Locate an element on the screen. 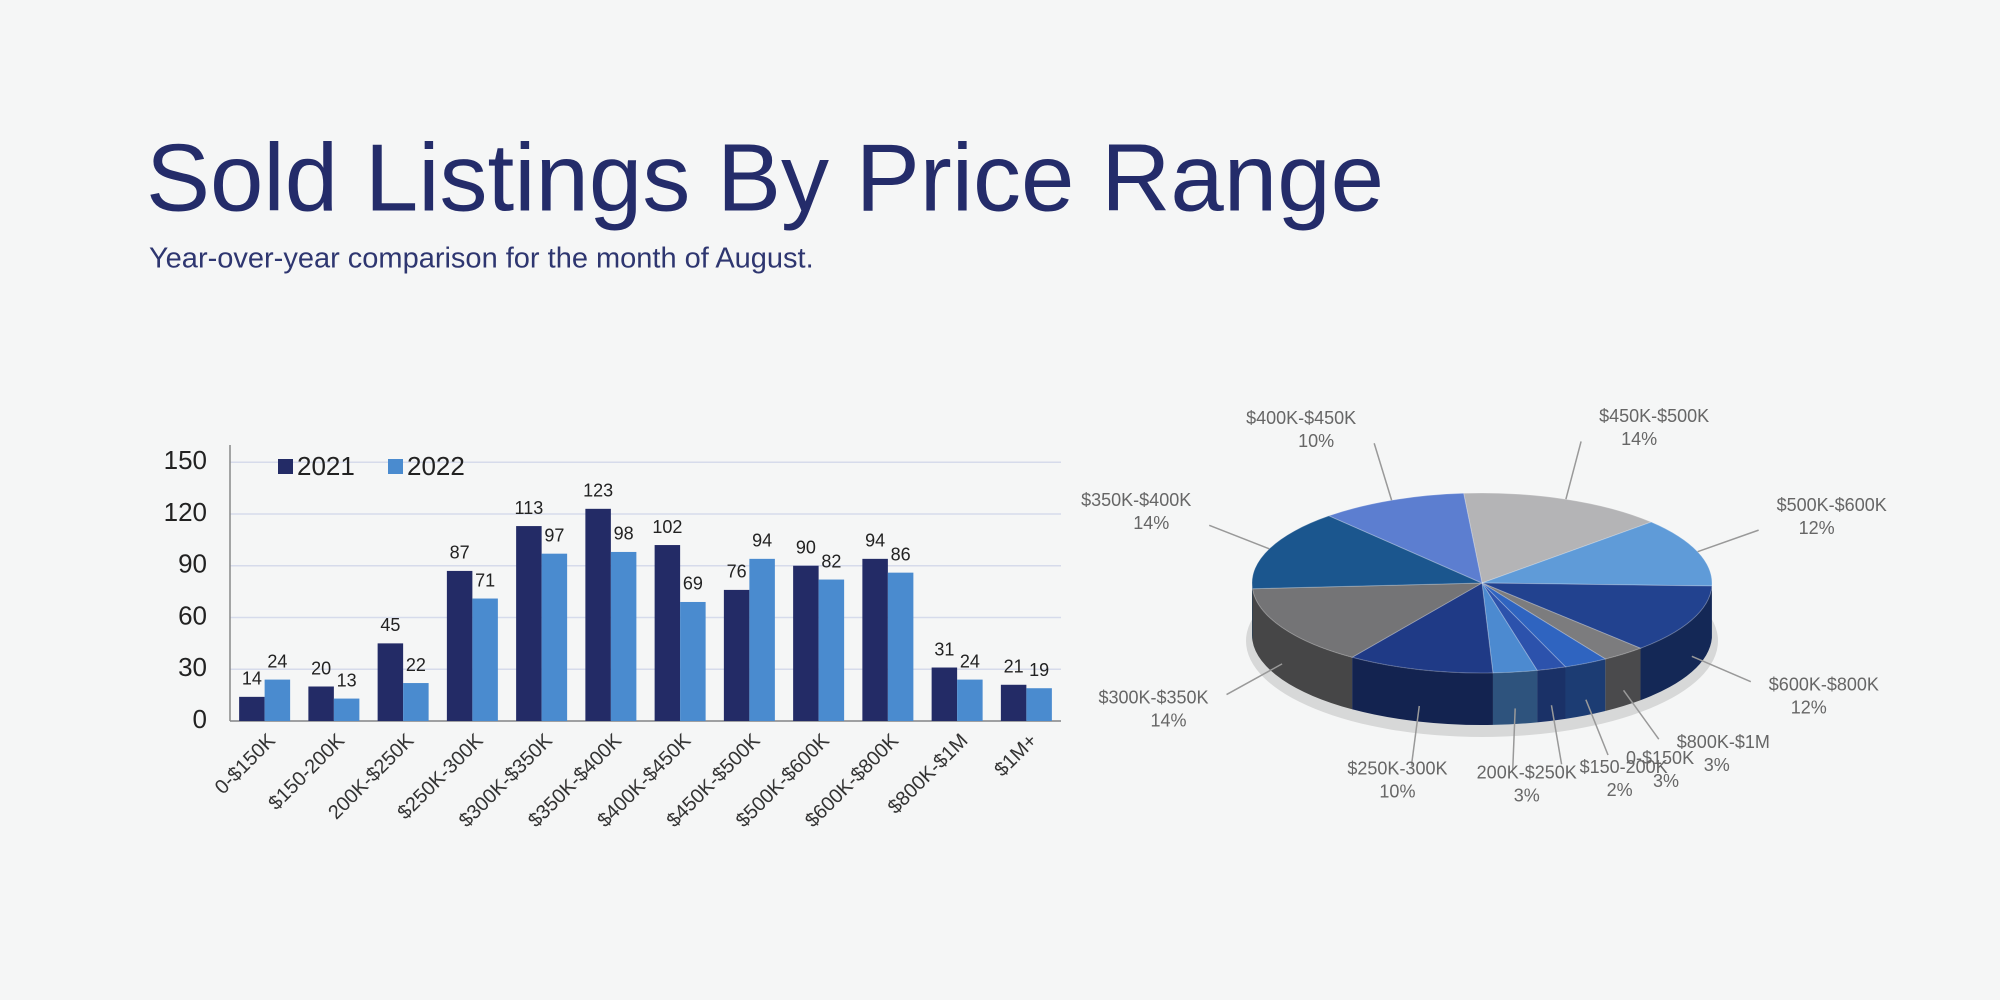  data-label: 19 is located at coordinates (1039, 670).